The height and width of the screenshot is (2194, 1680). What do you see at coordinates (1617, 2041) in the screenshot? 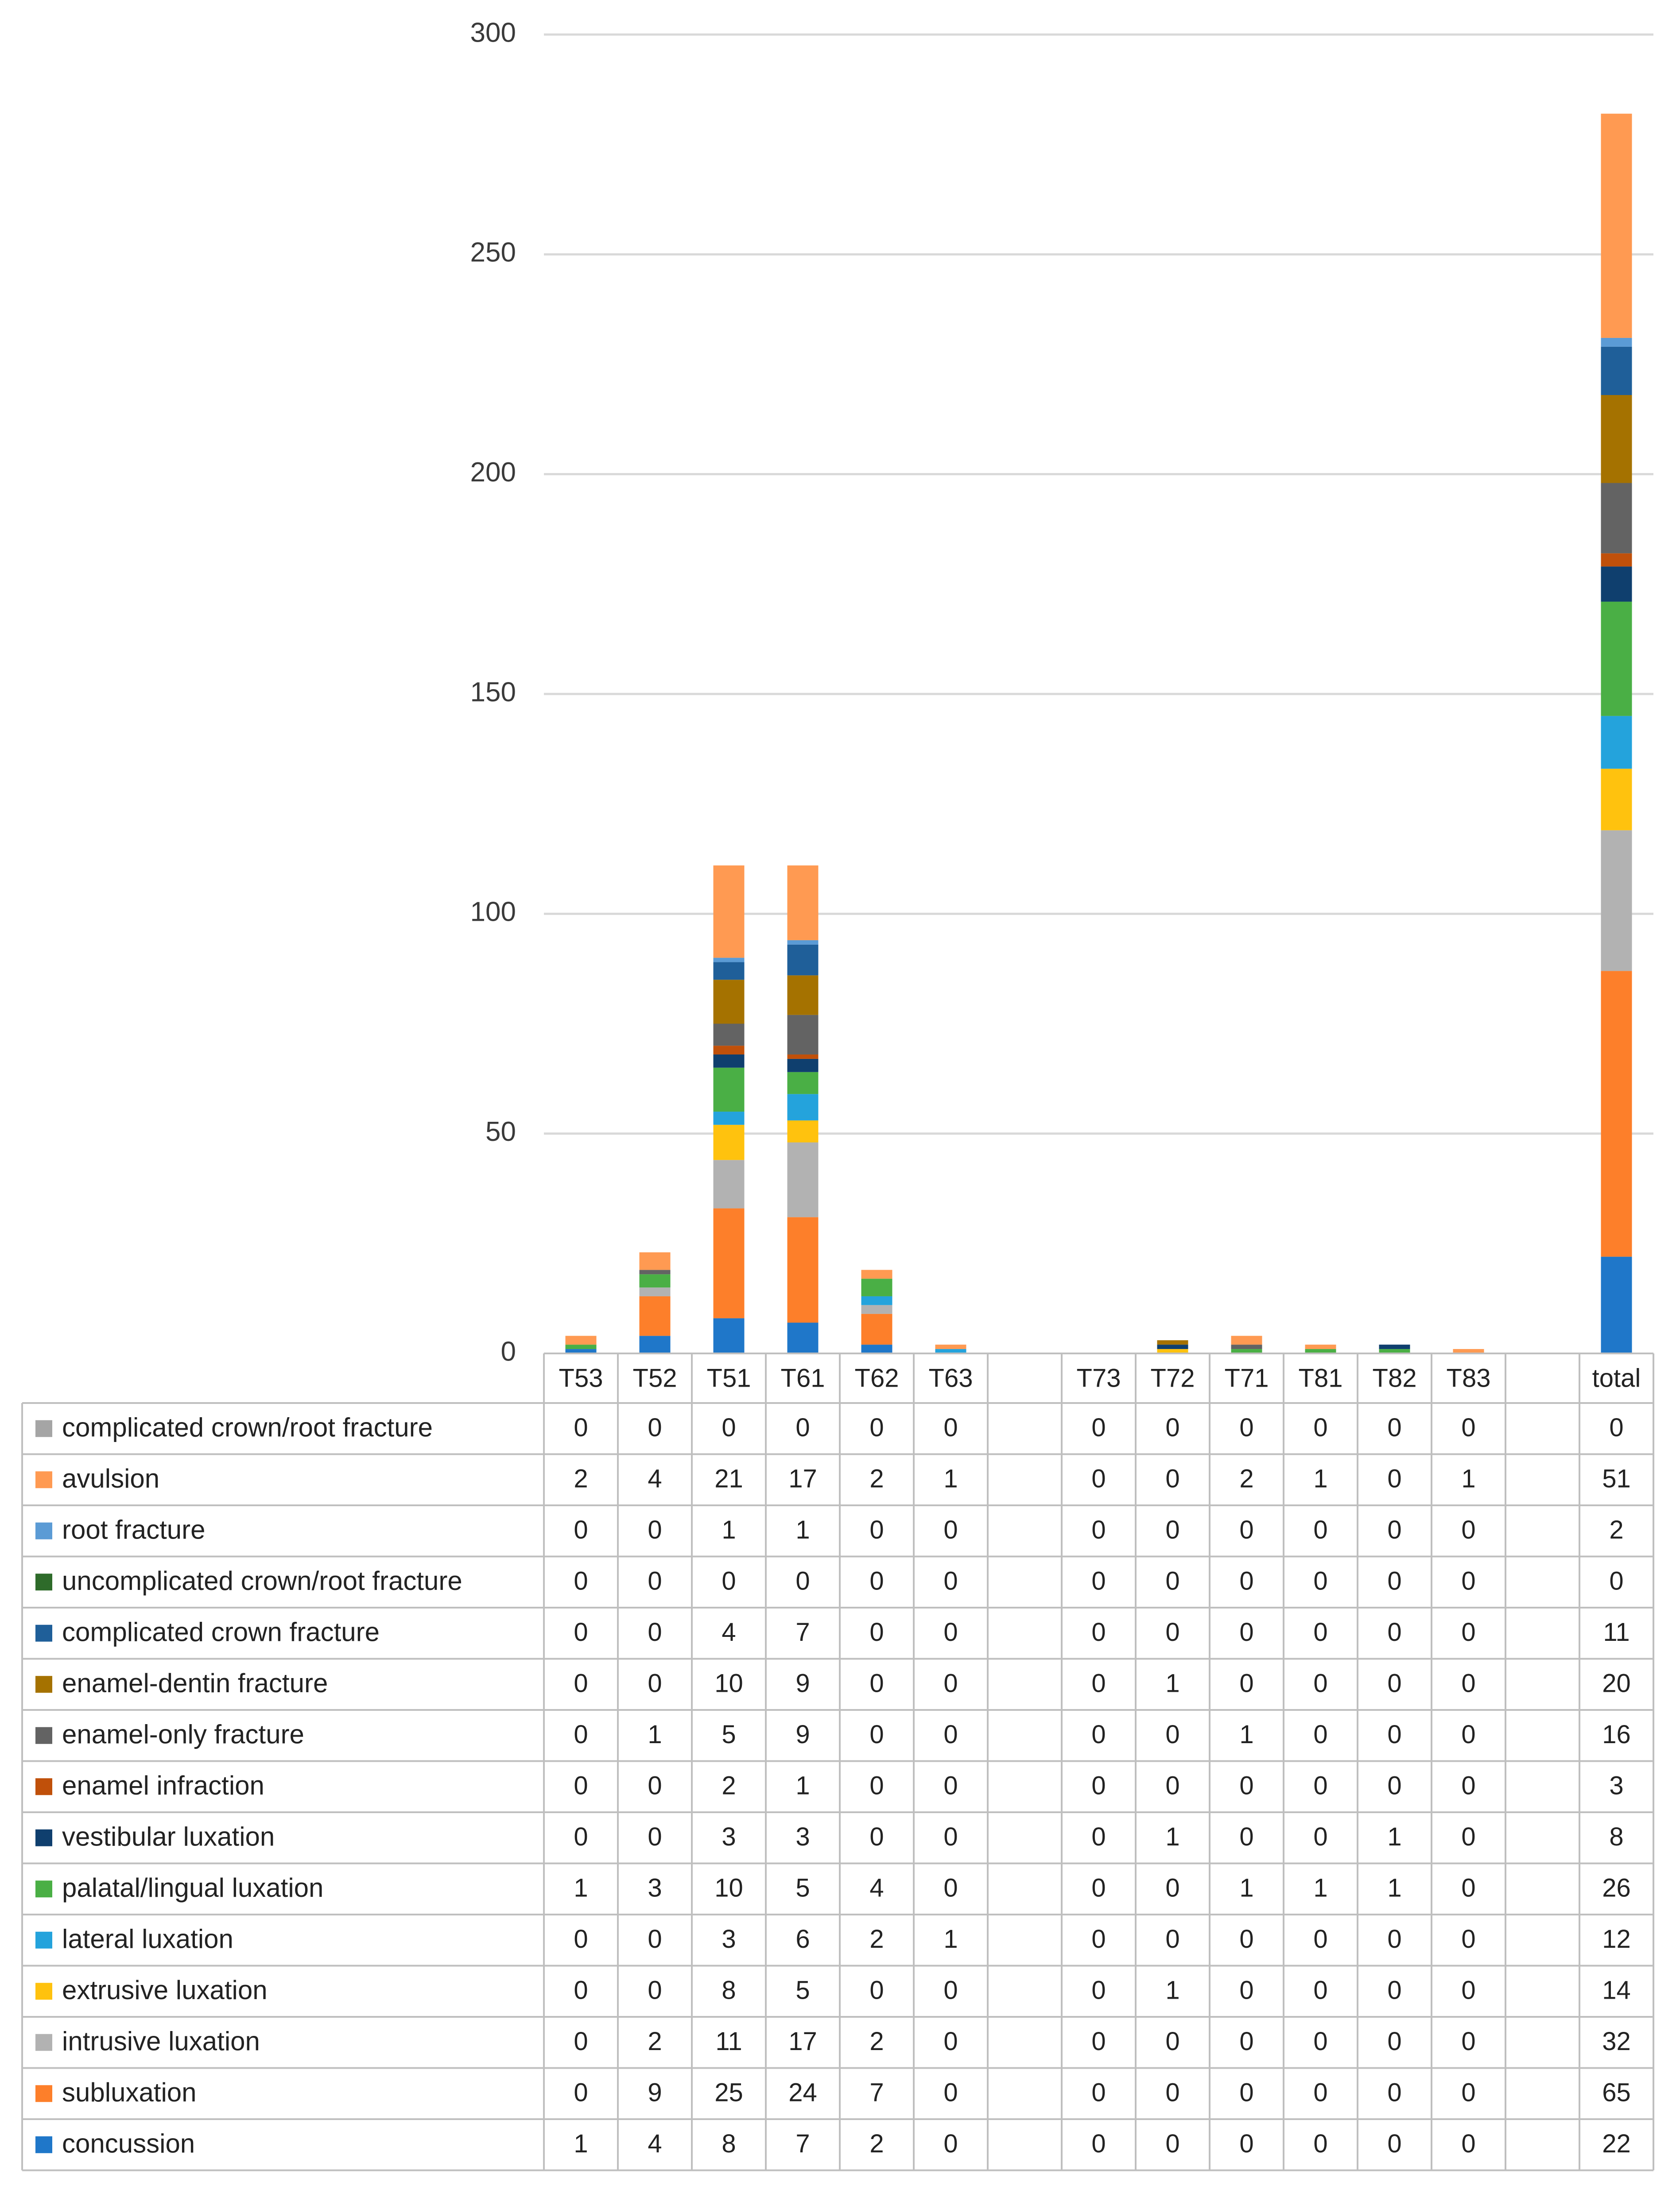
I see `table-value: 32` at bounding box center [1617, 2041].